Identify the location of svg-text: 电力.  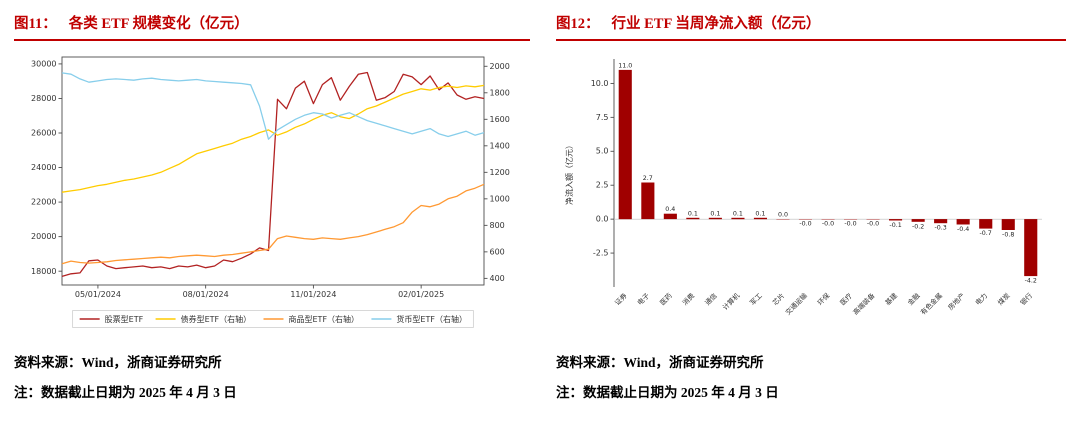
(981, 299).